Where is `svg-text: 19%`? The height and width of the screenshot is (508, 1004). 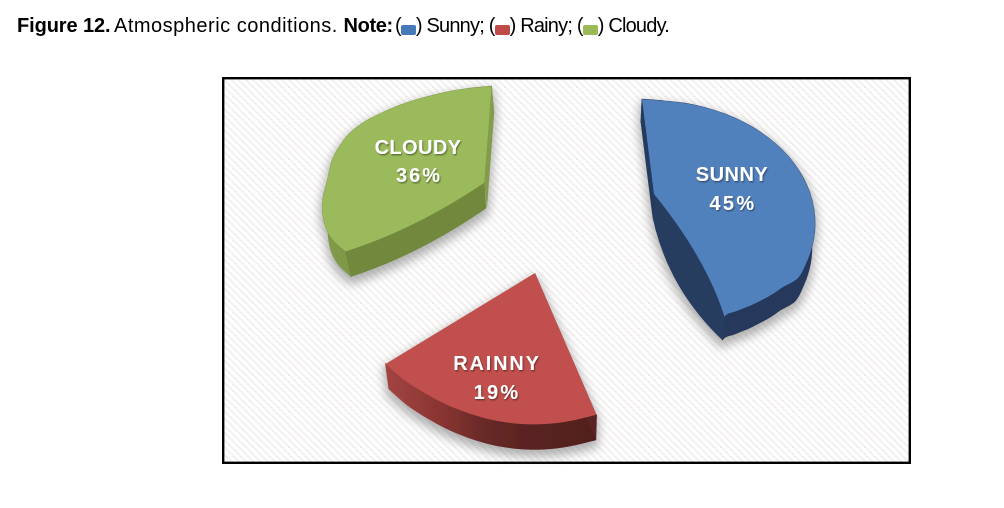
svg-text: 19% is located at coordinates (497, 393).